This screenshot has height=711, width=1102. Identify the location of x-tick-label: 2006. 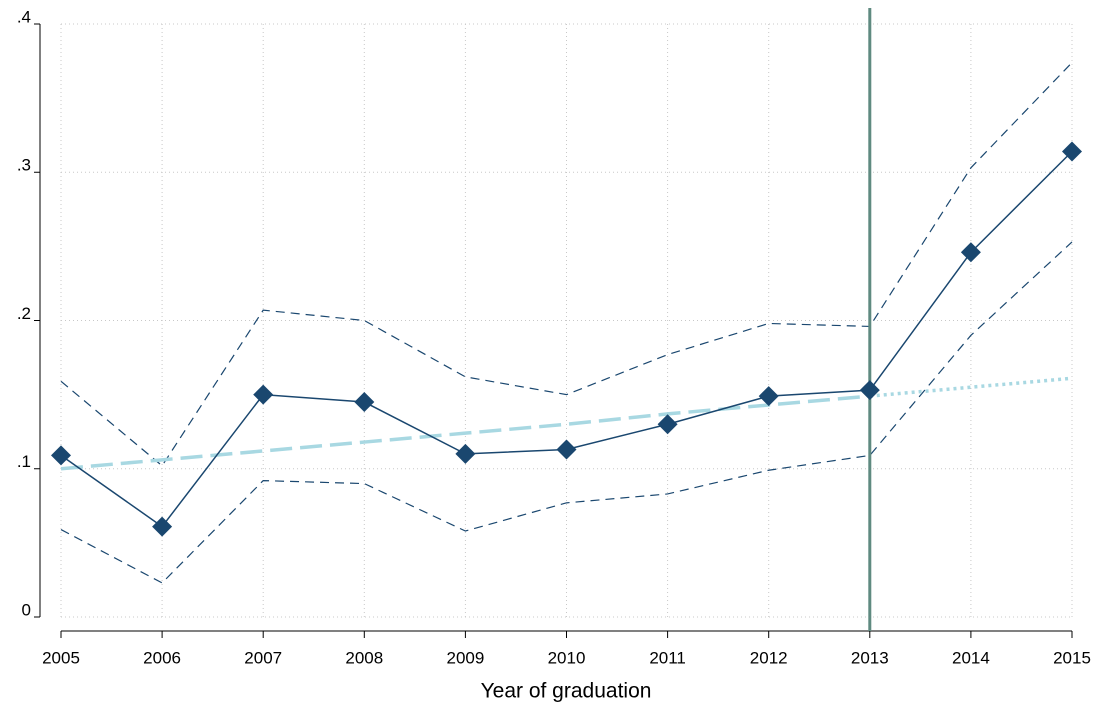
(162, 657).